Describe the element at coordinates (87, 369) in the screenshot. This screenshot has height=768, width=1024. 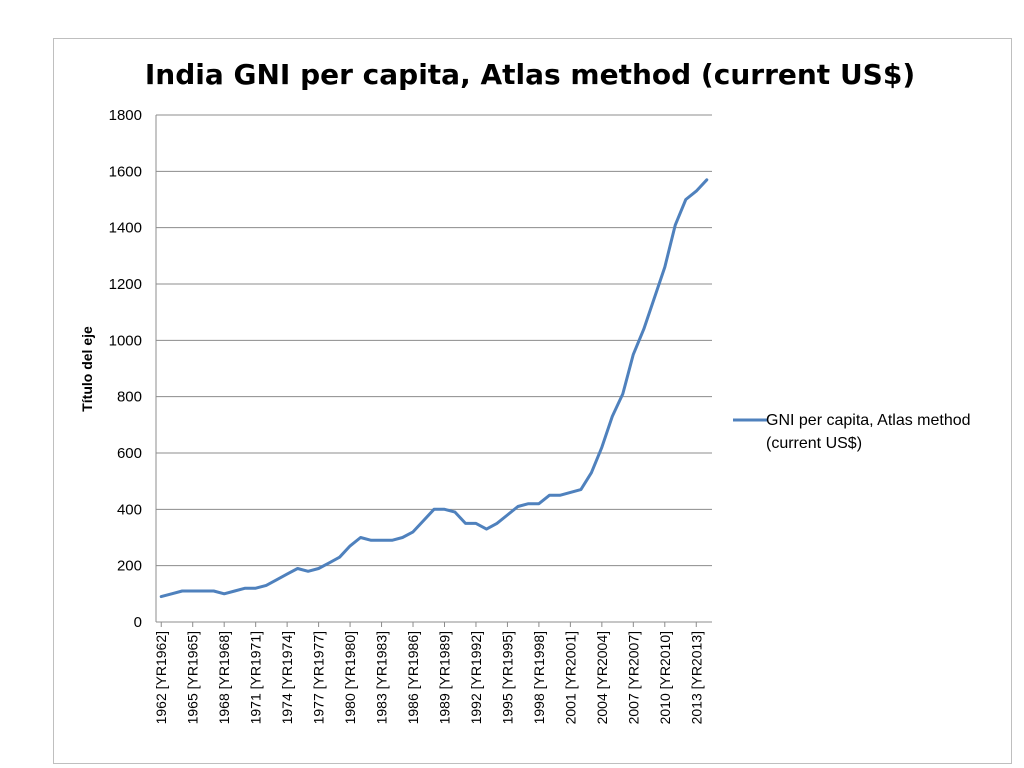
I see `y-axis-label: Título del eje` at that location.